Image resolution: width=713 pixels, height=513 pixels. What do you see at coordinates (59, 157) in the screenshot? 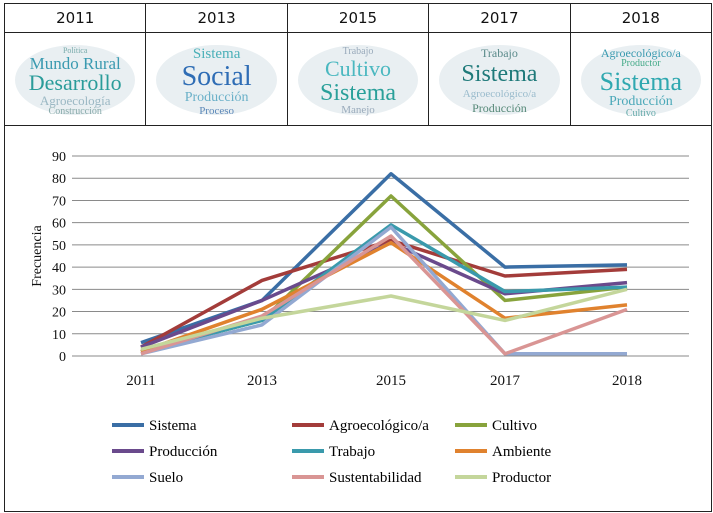
I see `y-tick-label: 90` at bounding box center [59, 157].